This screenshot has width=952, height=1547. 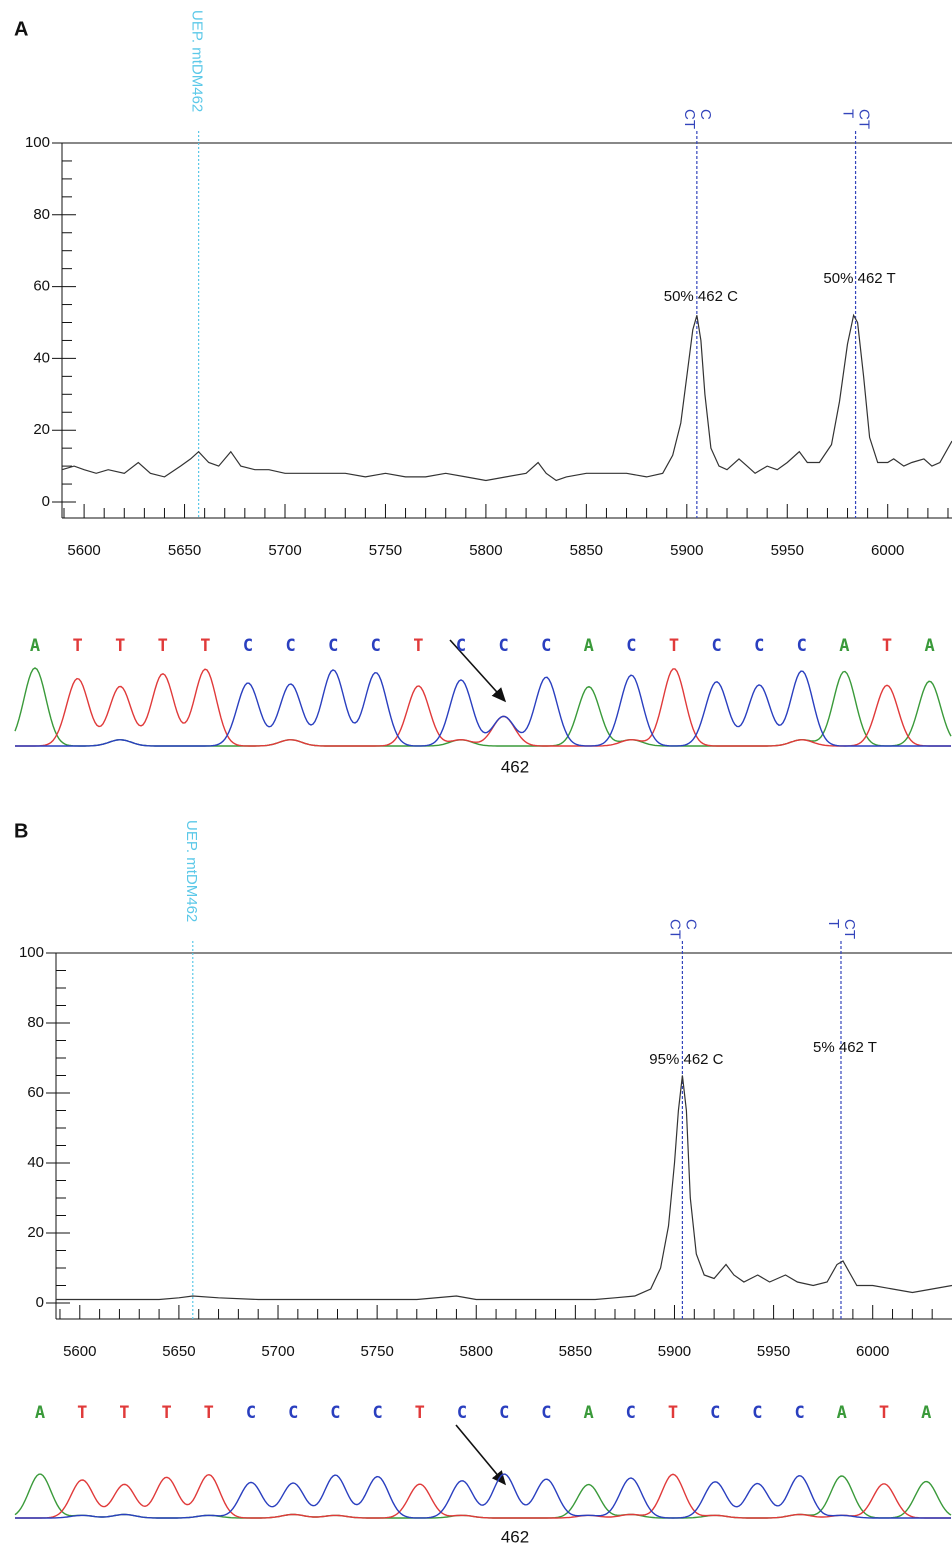 I want to click on annotation: 50% 462 T, so click(x=859, y=278).